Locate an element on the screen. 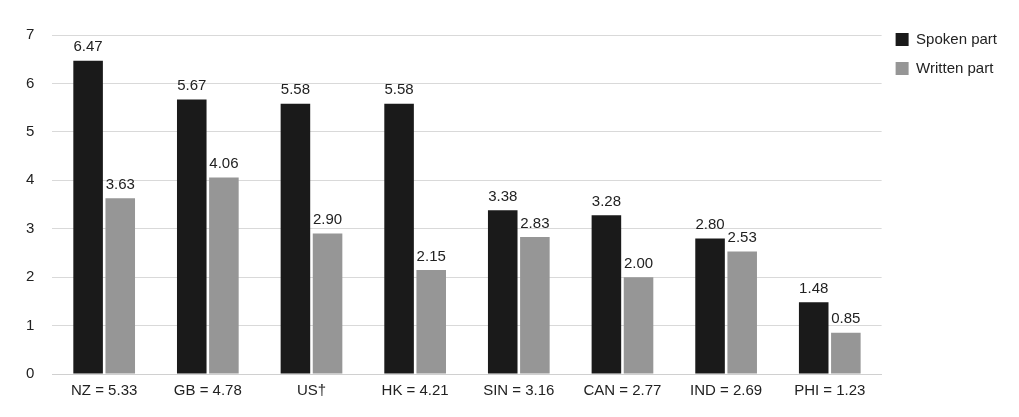 This screenshot has height=417, width=1019. x-tick-label: HK = 4.21 is located at coordinates (415, 390).